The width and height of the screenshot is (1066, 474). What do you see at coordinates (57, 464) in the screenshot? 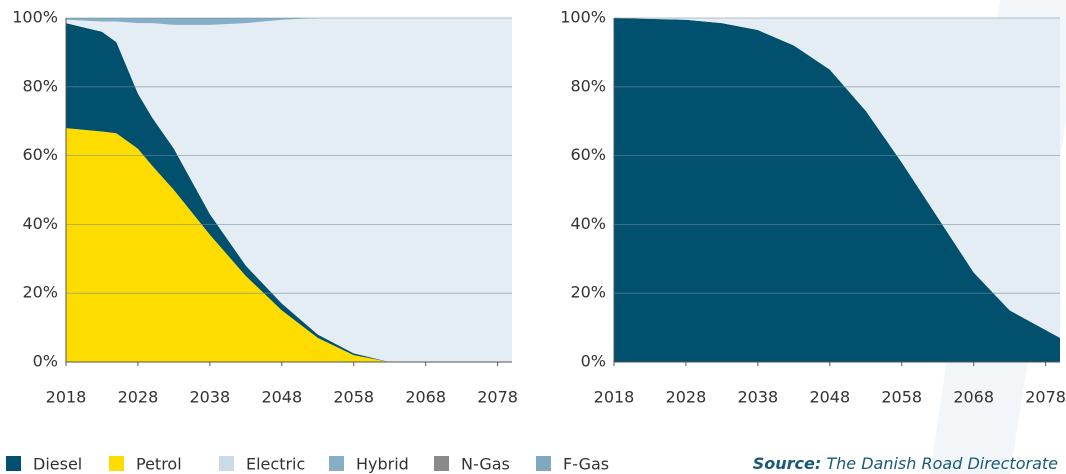
I see `legend-label: Diesel` at bounding box center [57, 464].